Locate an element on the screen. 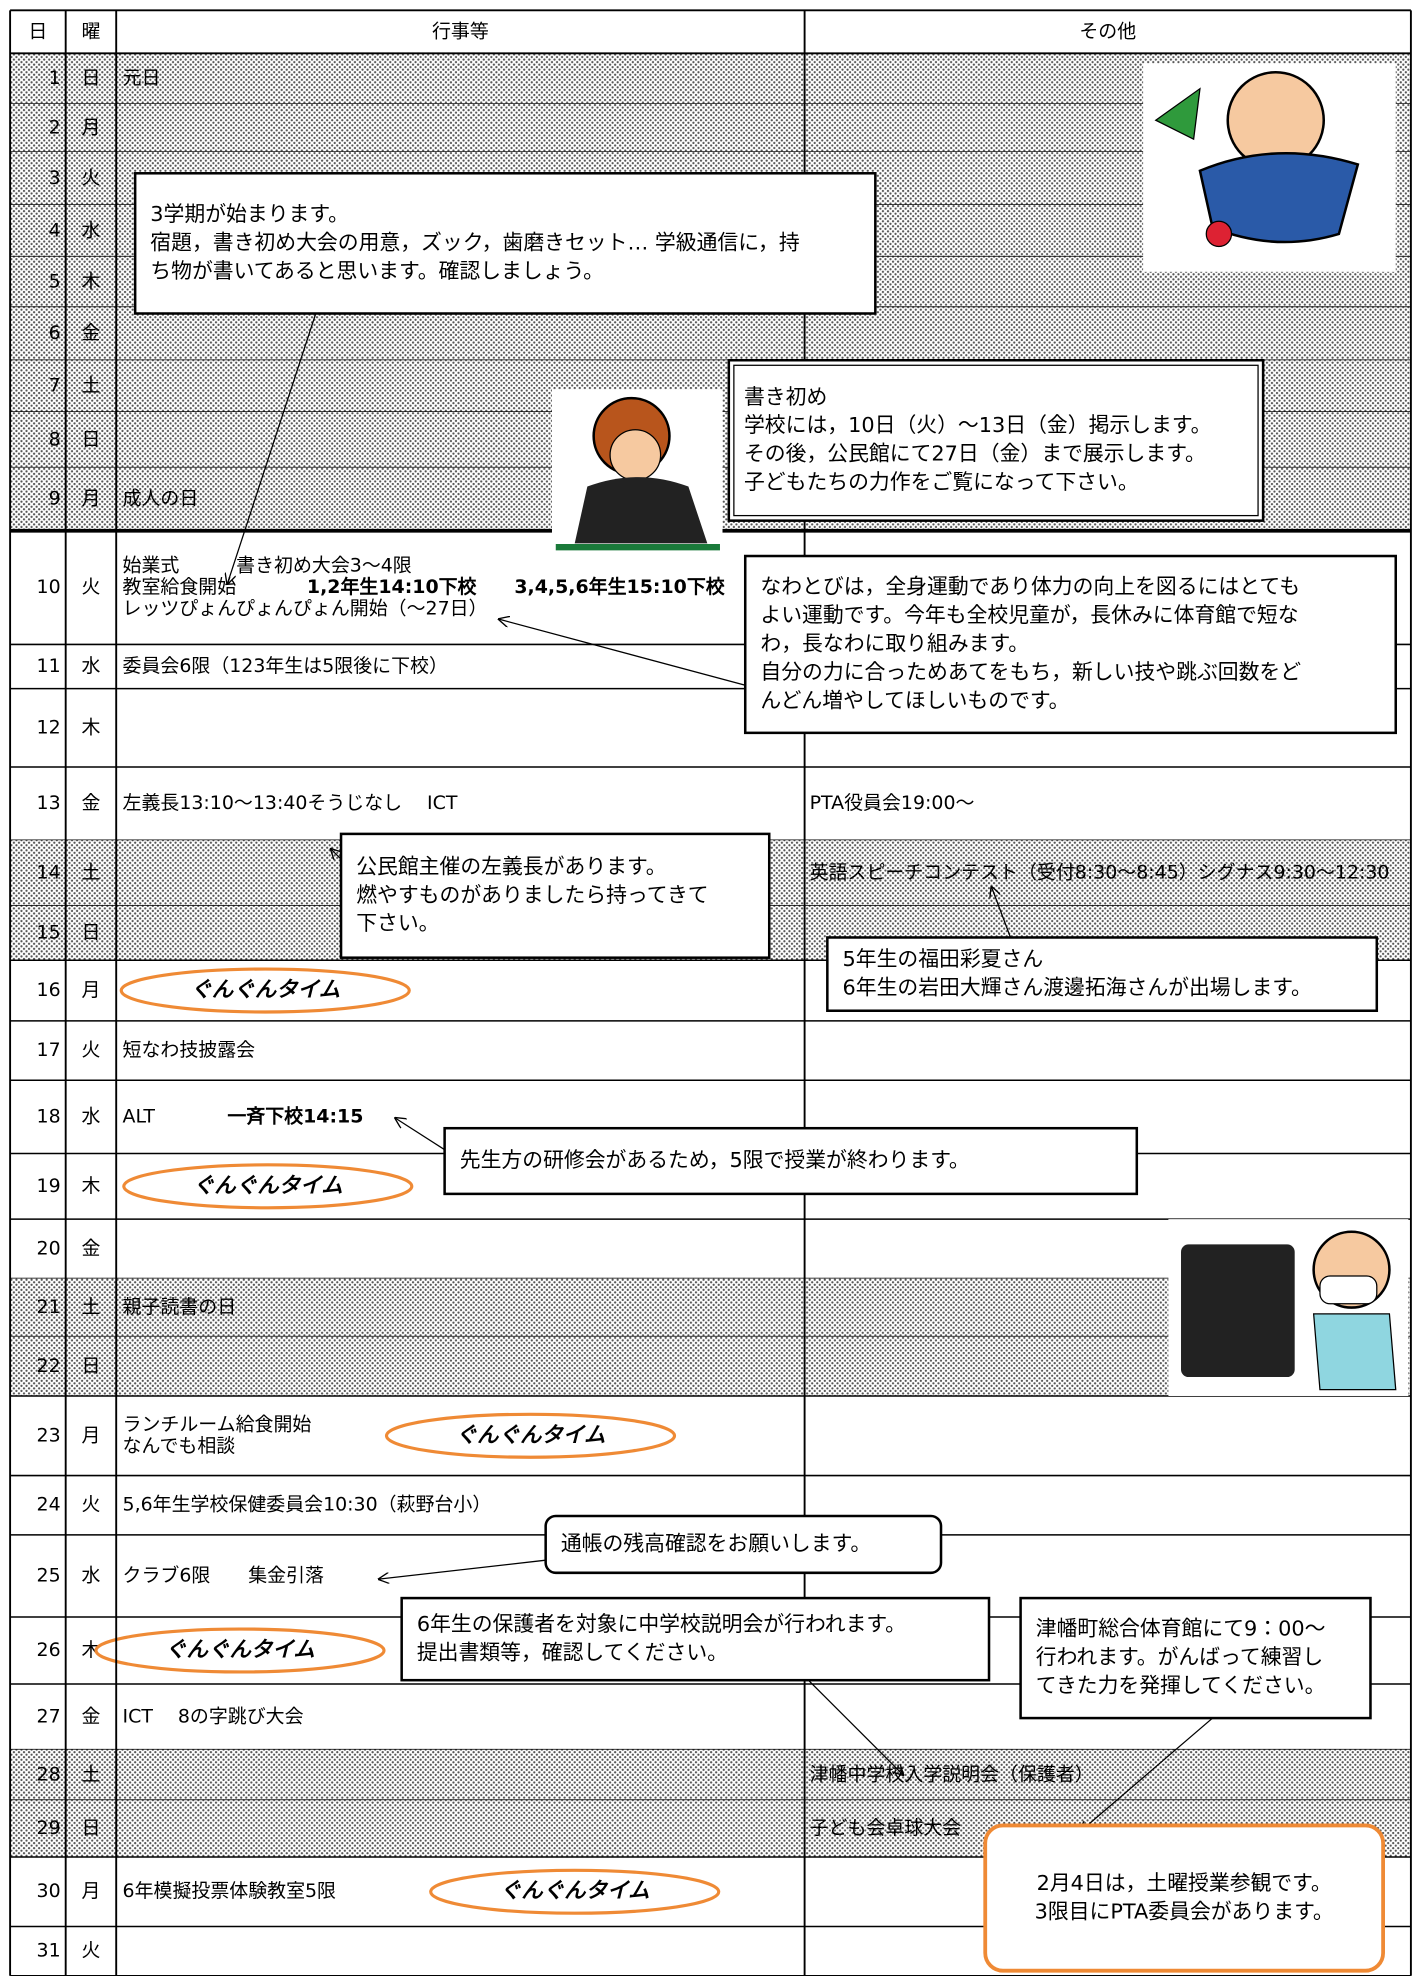 The width and height of the screenshot is (1421, 1976). callout-inner-border is located at coordinates (996, 440).